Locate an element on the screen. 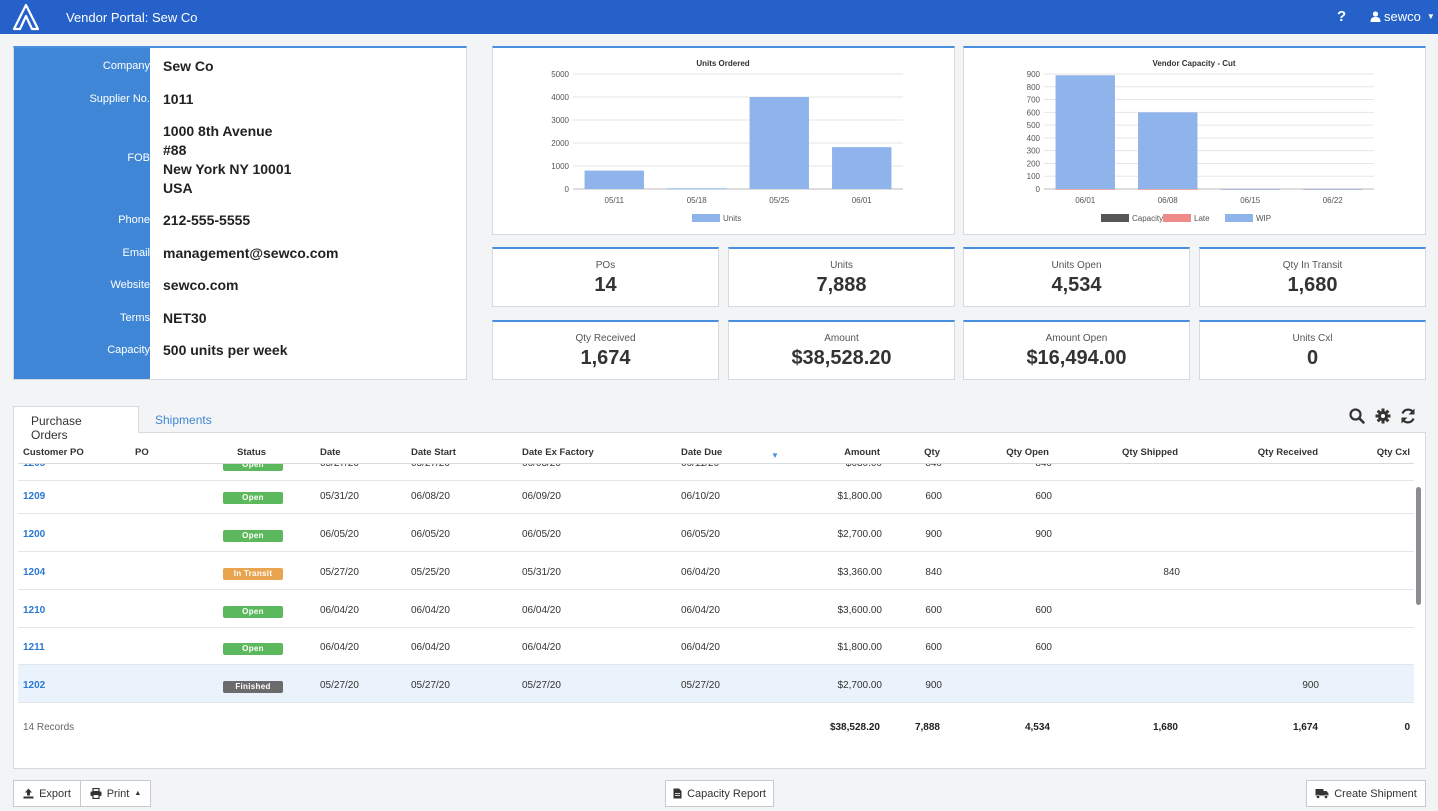 The image size is (1438, 811). stat-pos: POs 14 is located at coordinates (605, 277).